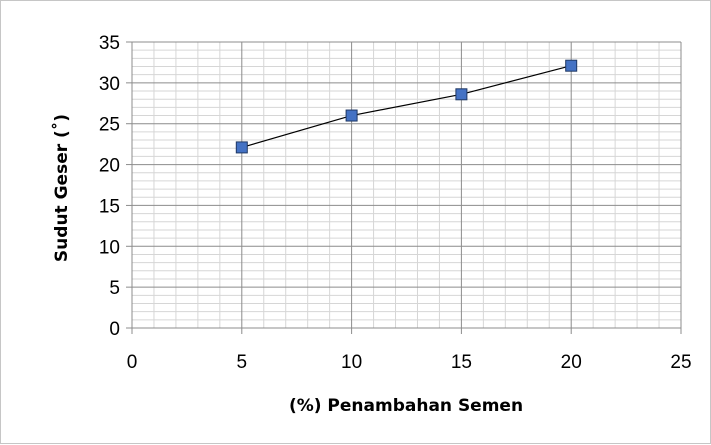  What do you see at coordinates (571, 362) in the screenshot?
I see `x-tick-label: 20` at bounding box center [571, 362].